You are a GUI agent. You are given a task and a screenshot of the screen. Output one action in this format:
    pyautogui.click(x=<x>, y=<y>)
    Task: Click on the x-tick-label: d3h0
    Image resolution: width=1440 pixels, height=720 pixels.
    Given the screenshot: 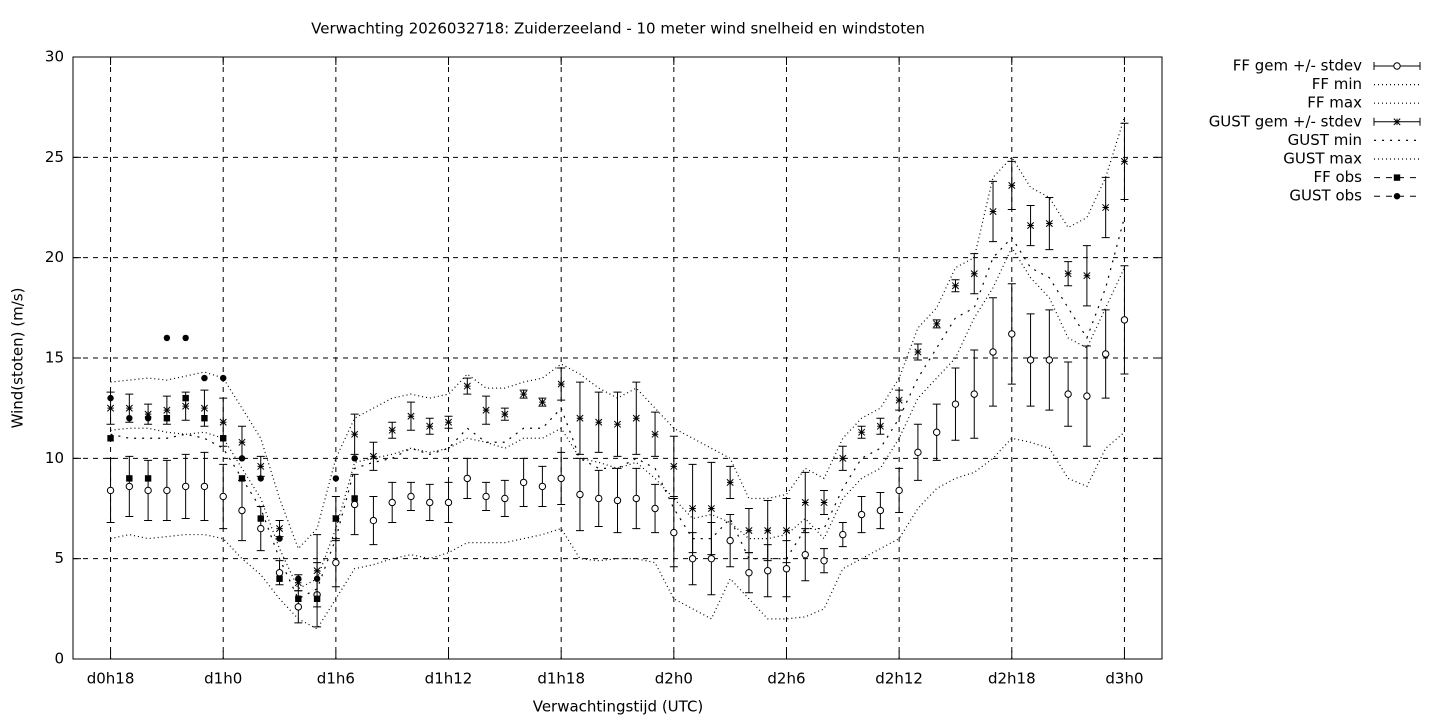 What is the action you would take?
    pyautogui.click(x=1124, y=679)
    